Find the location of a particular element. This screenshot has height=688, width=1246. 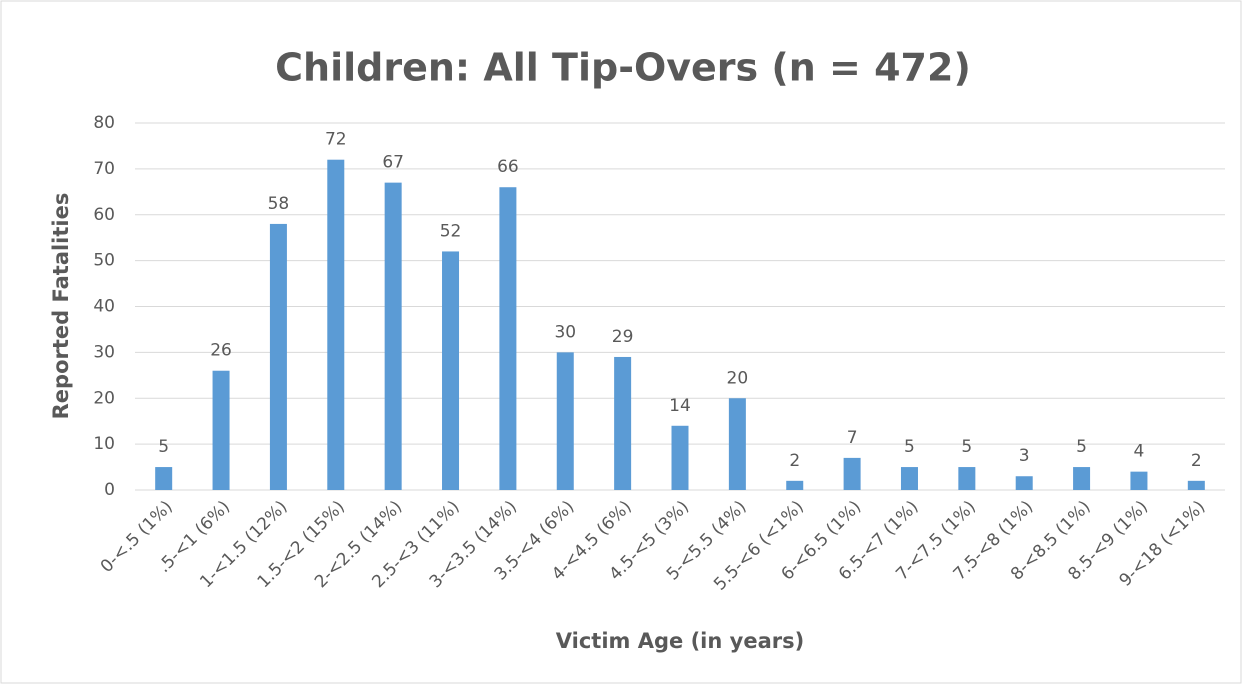

data-label: 14 is located at coordinates (680, 406).